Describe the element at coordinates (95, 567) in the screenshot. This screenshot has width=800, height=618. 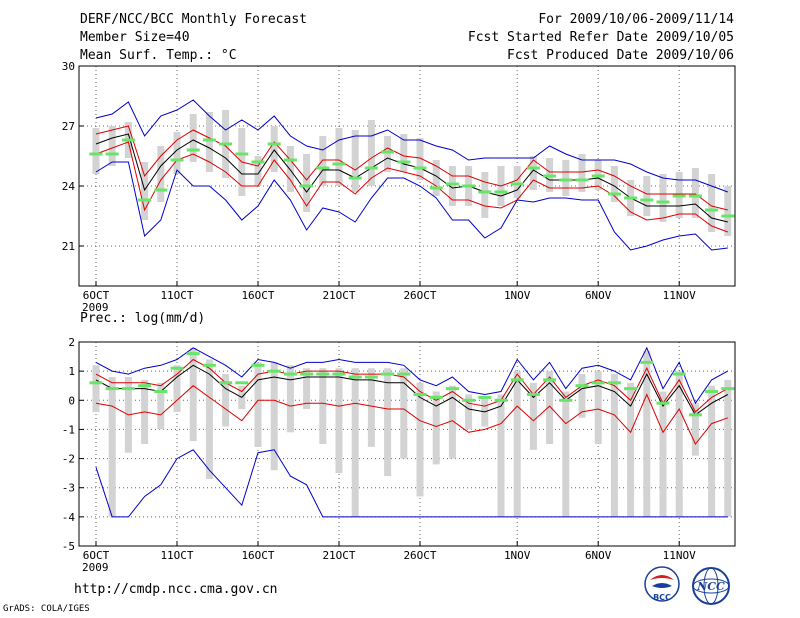
I see `x-tick-year-label: 2009` at that location.